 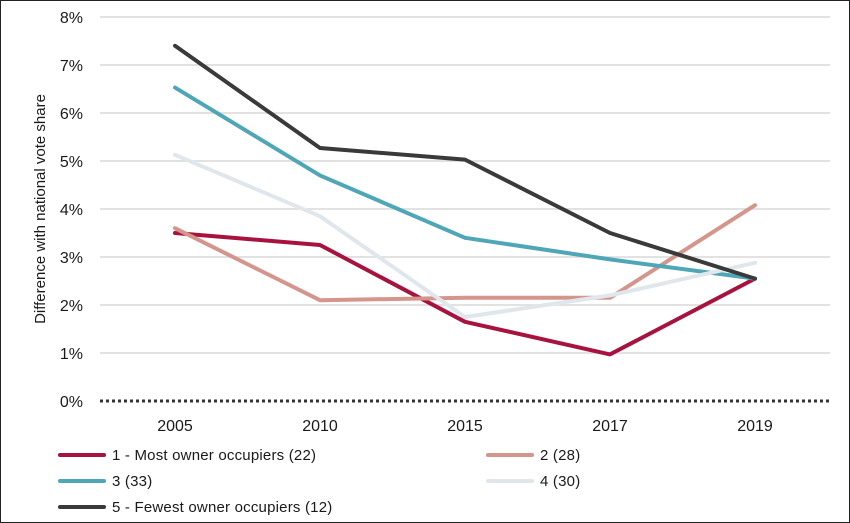 What do you see at coordinates (175, 426) in the screenshot?
I see `x-tick-label: 2005` at bounding box center [175, 426].